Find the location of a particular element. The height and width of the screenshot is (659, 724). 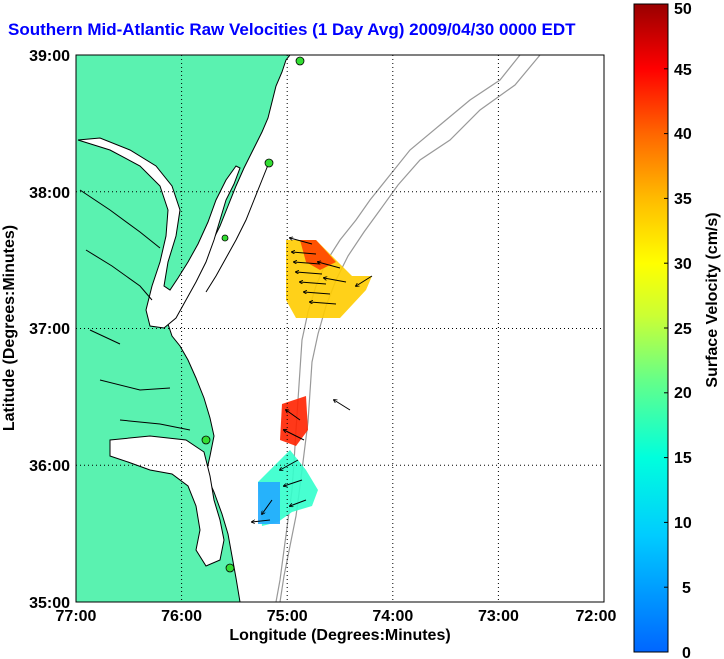

y-tick-label: 38:00 is located at coordinates (49, 193).